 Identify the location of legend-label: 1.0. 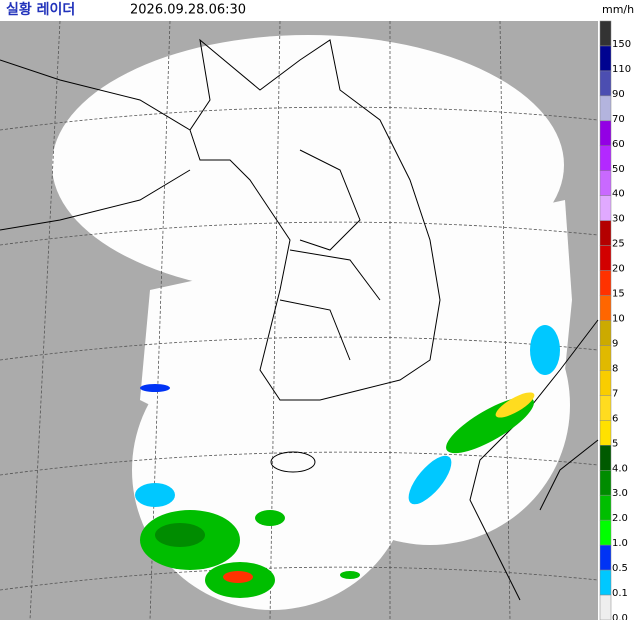
(620, 543).